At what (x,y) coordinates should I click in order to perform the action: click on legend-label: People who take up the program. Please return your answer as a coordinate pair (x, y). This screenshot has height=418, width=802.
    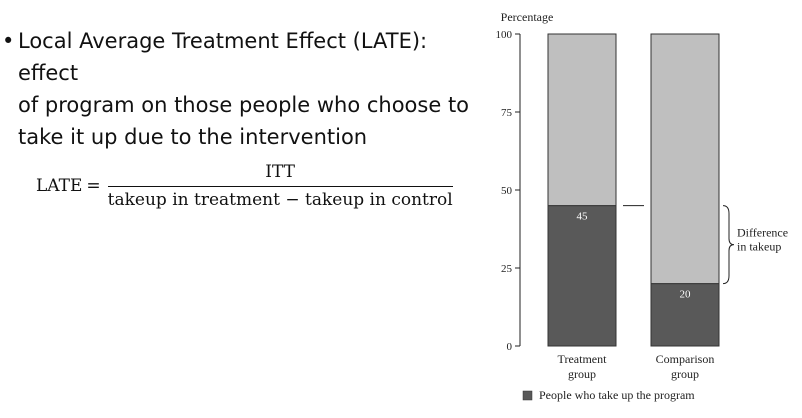
    Looking at the image, I should click on (617, 395).